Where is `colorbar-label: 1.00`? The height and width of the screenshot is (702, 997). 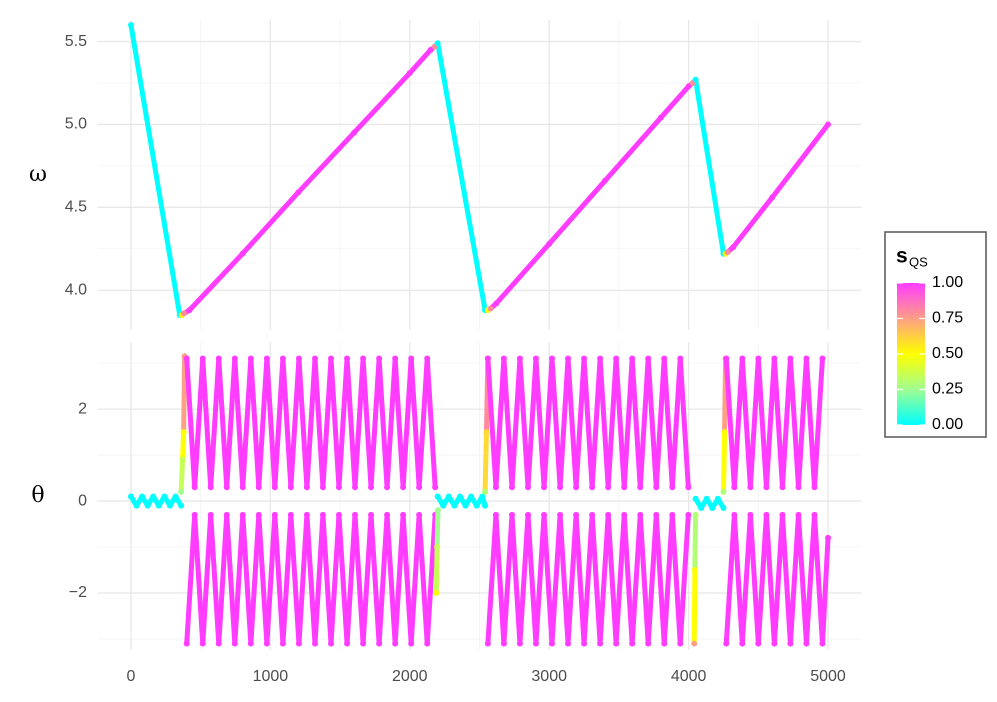 colorbar-label: 1.00 is located at coordinates (947, 282).